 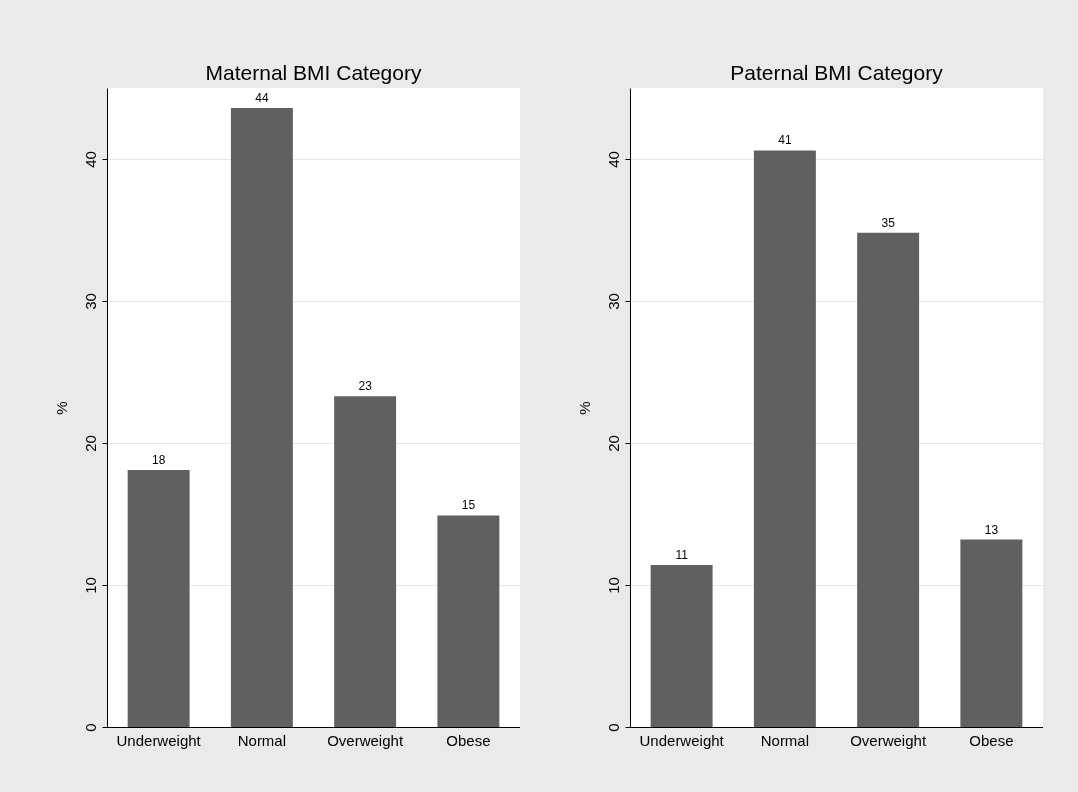 What do you see at coordinates (158, 459) in the screenshot?
I see `data-label: 18` at bounding box center [158, 459].